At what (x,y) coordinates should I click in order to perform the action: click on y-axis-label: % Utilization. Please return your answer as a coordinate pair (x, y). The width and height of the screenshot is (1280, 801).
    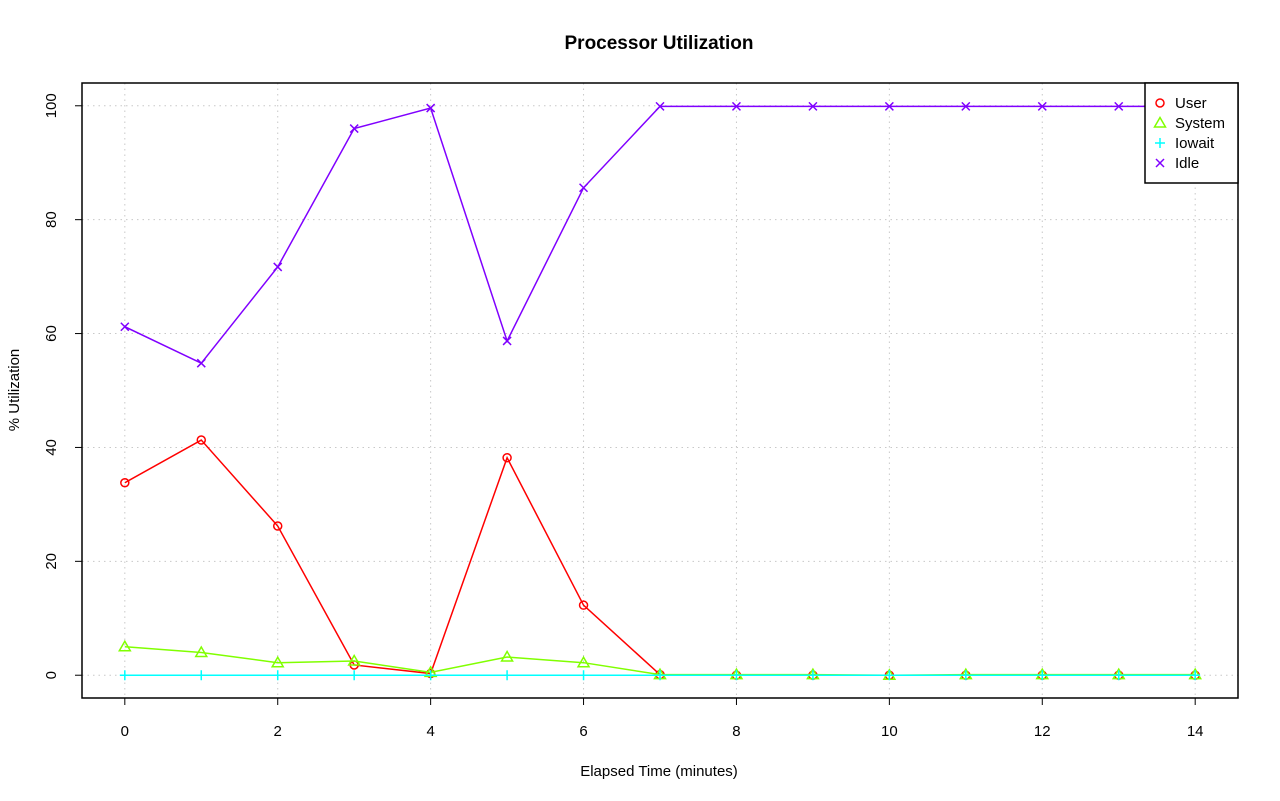
    Looking at the image, I should click on (14, 390).